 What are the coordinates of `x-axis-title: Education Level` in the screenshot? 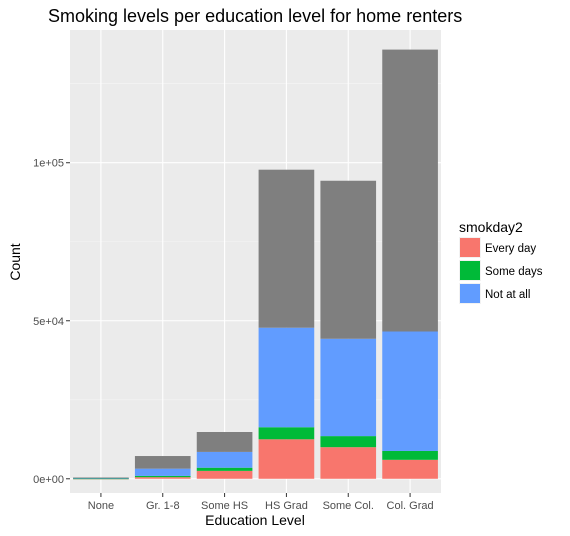 It's located at (255, 520).